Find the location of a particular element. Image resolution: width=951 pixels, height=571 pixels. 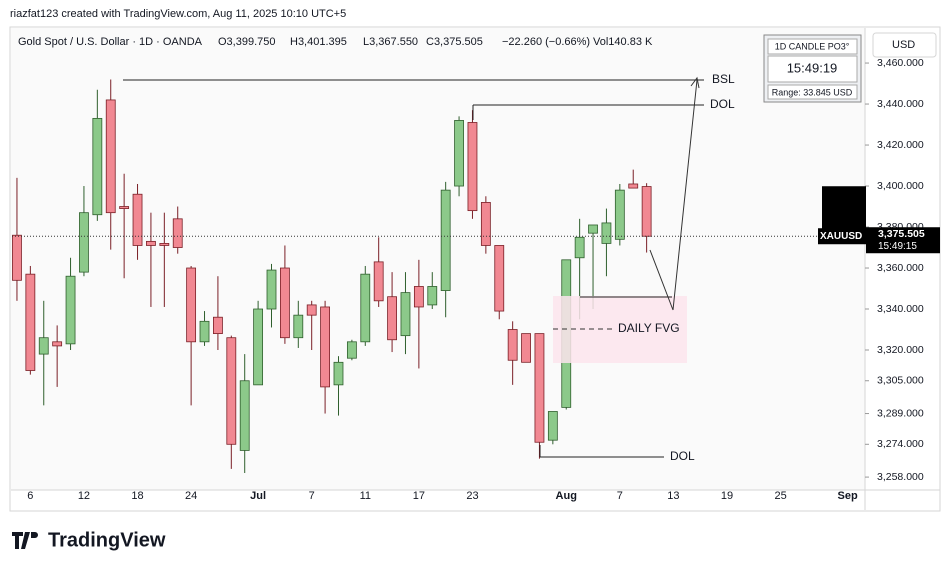

fvg-label: DAILY FVG is located at coordinates (649, 328).